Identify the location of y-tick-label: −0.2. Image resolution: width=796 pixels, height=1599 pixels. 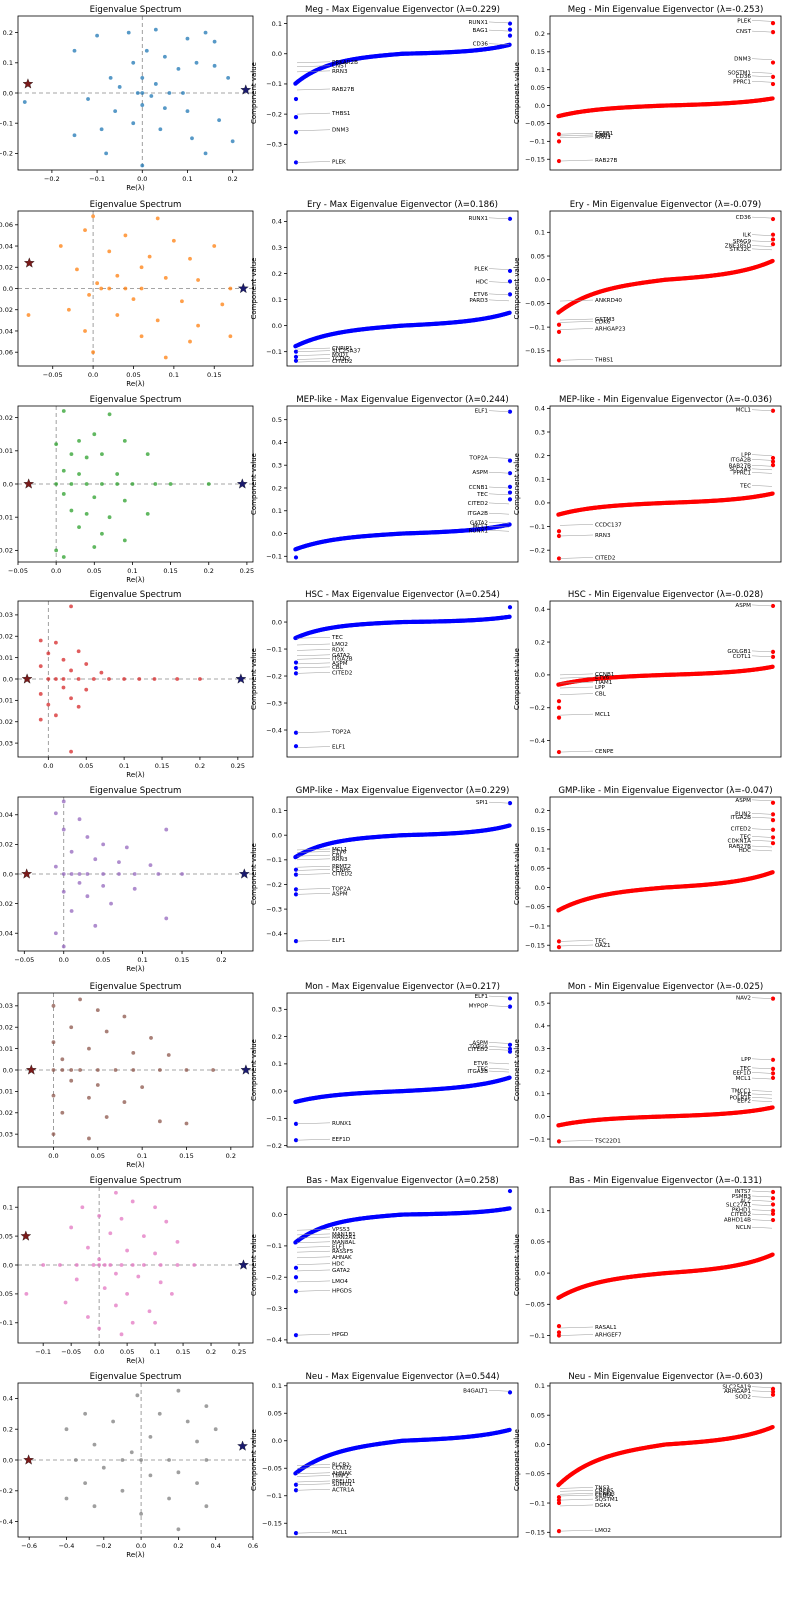
(274, 885).